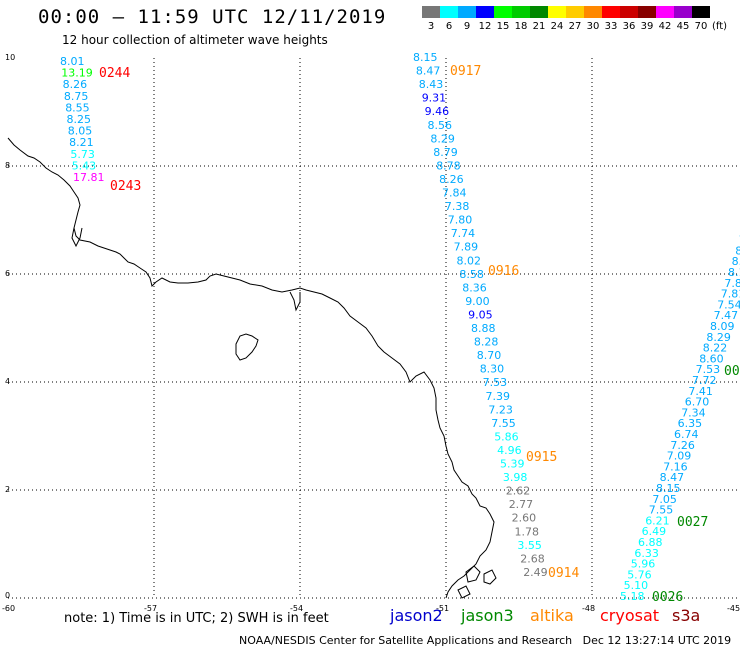  What do you see at coordinates (463, 233) in the screenshot?
I see `swh-value: 7.74` at bounding box center [463, 233].